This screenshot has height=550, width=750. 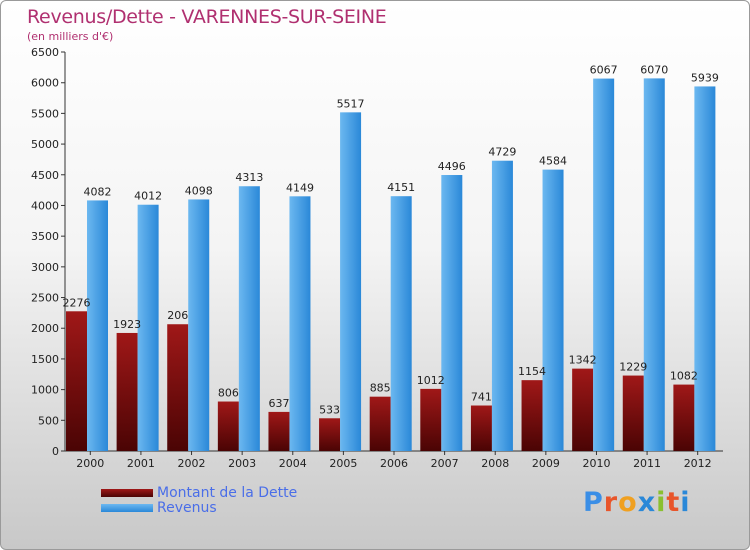 I want to click on logo-letter: P, so click(x=593, y=502).